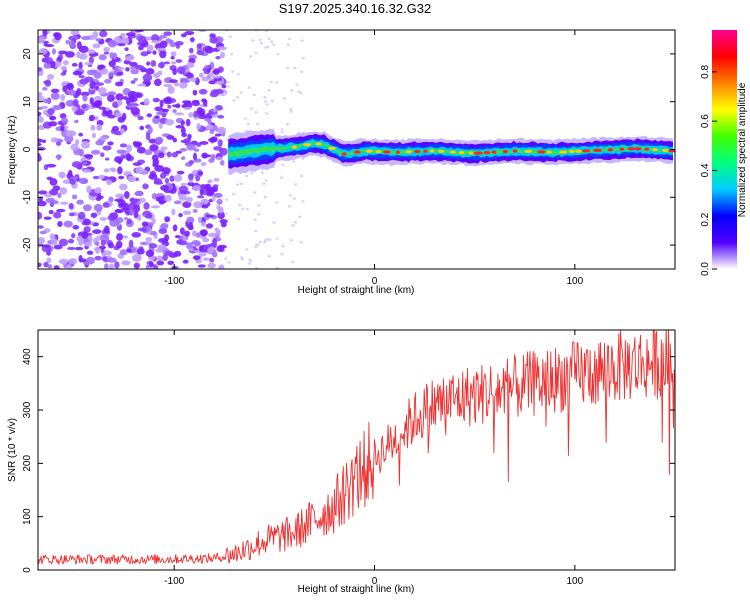 The image size is (750, 600). I want to click on track-cyan, so click(451, 149).